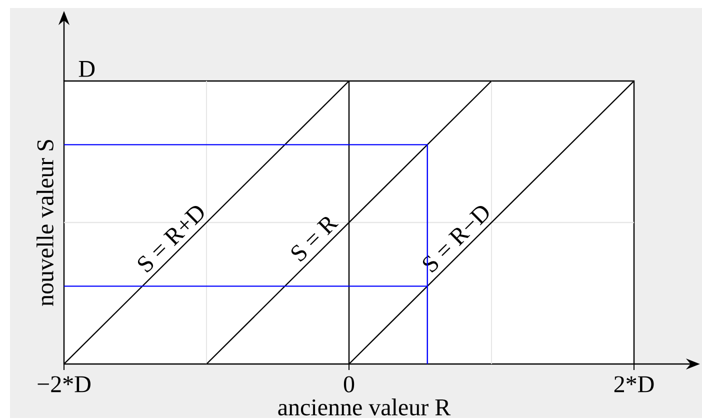  What do you see at coordinates (45, 223) in the screenshot?
I see `y-axis-title: nouvelle valeur S` at bounding box center [45, 223].